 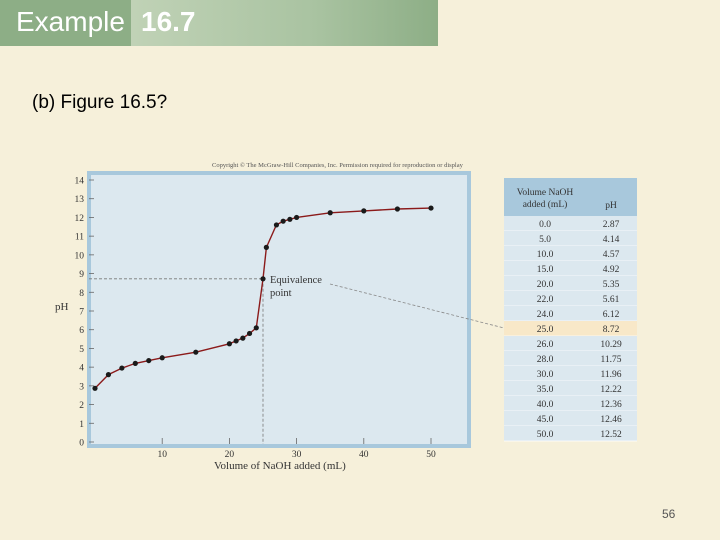 I want to click on y-tick-label: 4, so click(x=81, y=369).